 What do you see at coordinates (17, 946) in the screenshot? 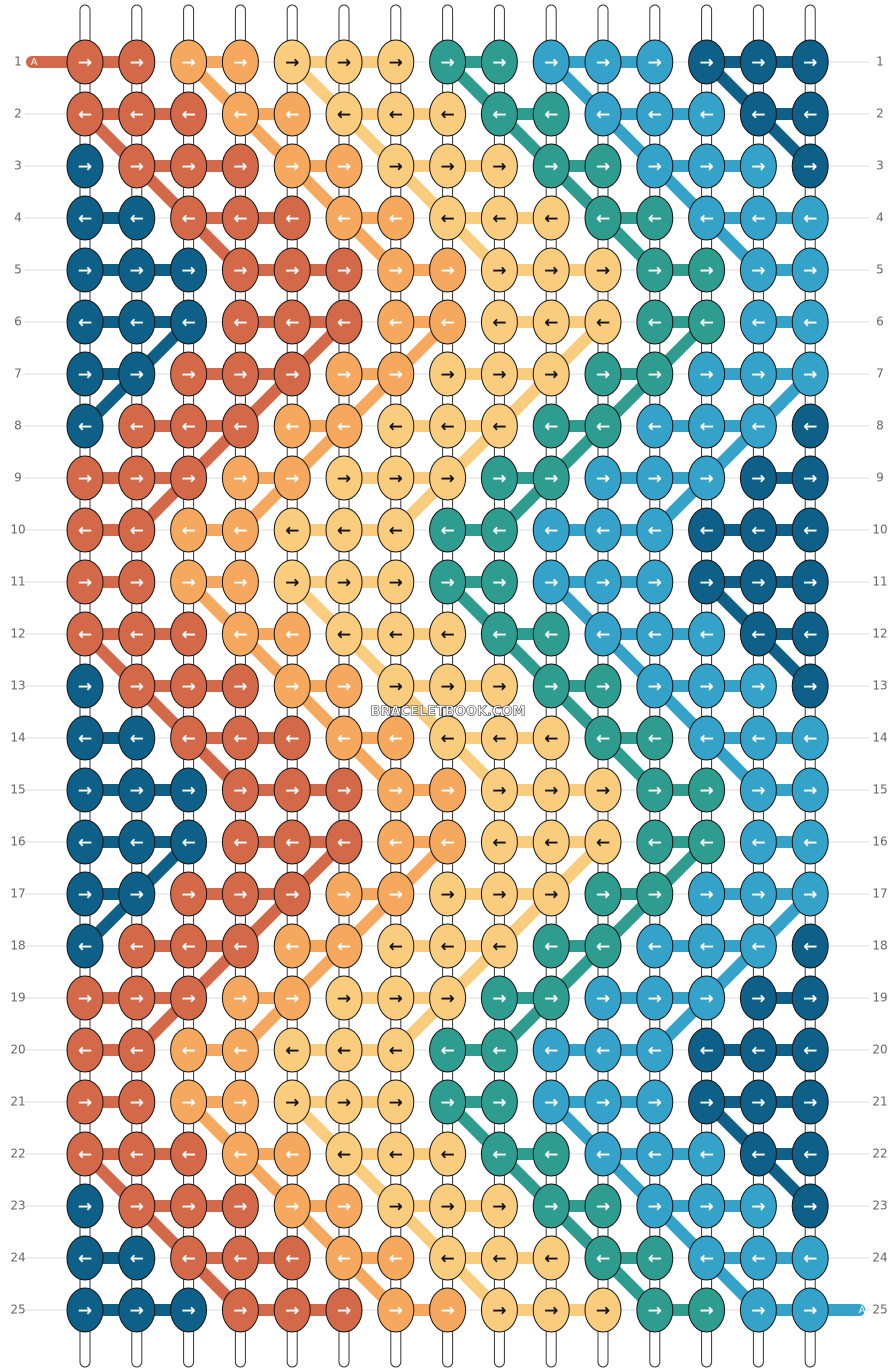
I see `row-number: 18` at bounding box center [17, 946].